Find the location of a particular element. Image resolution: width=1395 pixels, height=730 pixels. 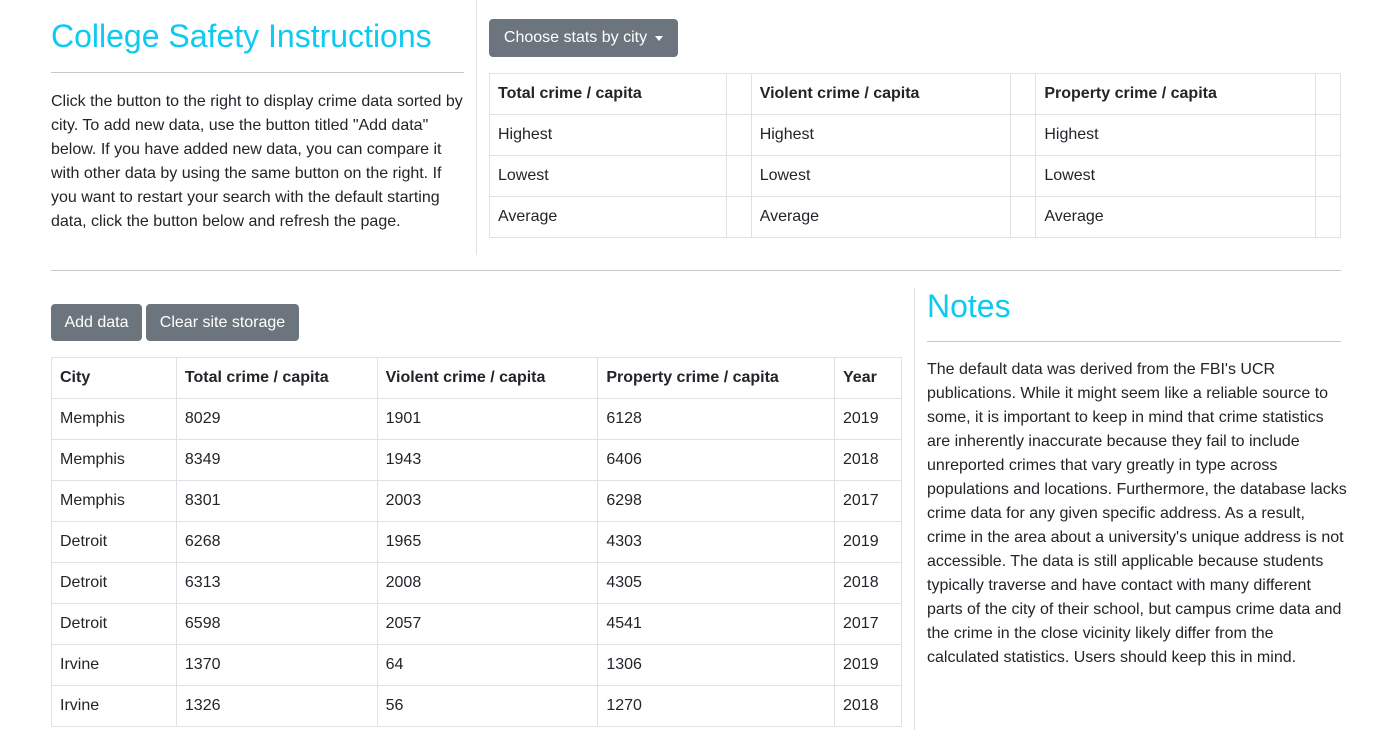

table-row: Memphis 8349 1943 6406 2018 is located at coordinates (476, 460).